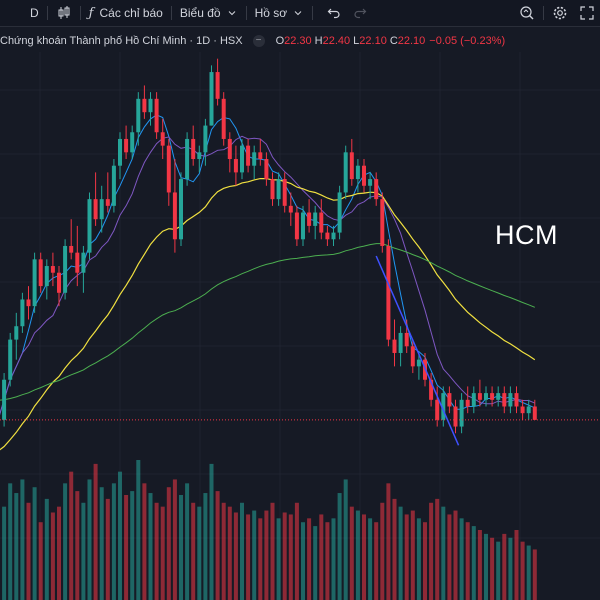  Describe the element at coordinates (527, 13) in the screenshot. I see `quick-search-button` at that location.